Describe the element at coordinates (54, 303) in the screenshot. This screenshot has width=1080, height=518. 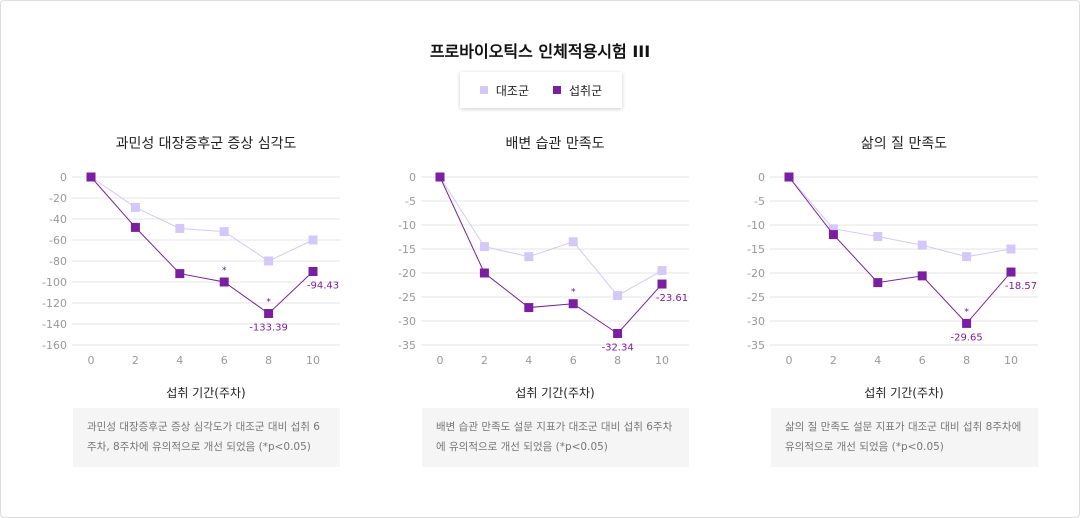
I see `y-tick-label: -120` at that location.